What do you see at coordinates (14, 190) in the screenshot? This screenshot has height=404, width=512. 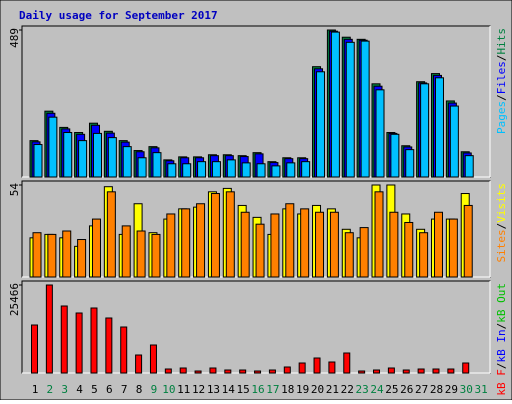 I see `y-max-label: 54` at bounding box center [14, 190].